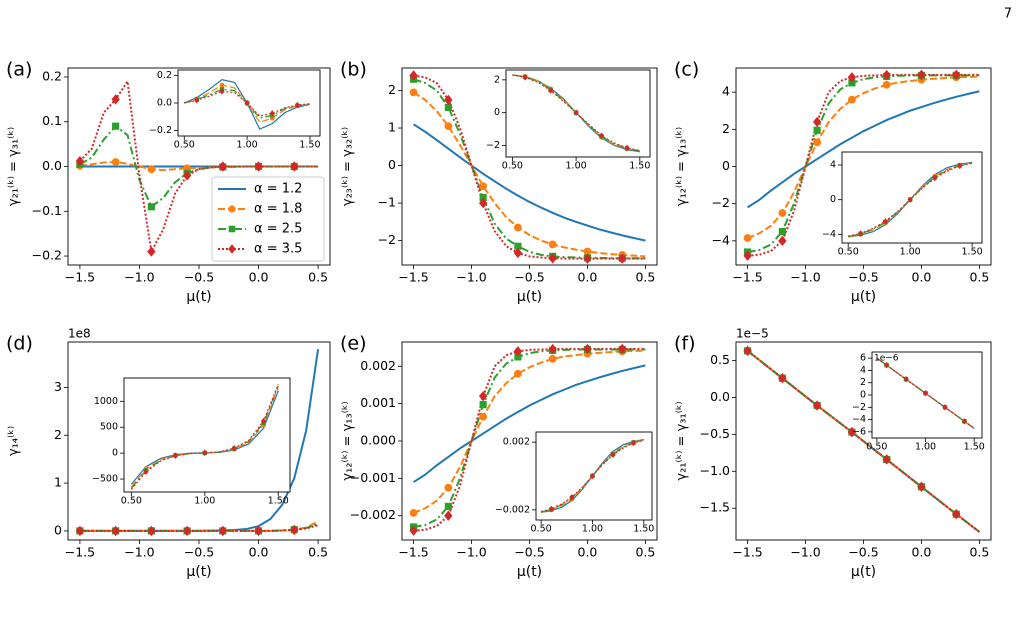 This screenshot has width=1024, height=626. Describe the element at coordinates (886, 359) in the screenshot. I see `offset-text: 1e−6` at that location.